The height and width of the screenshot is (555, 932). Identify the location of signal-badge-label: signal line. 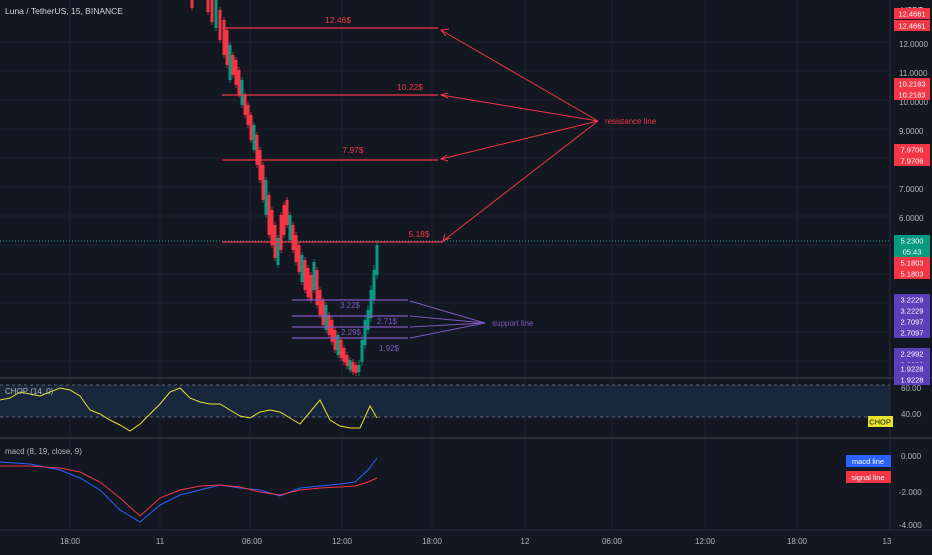
(867, 477).